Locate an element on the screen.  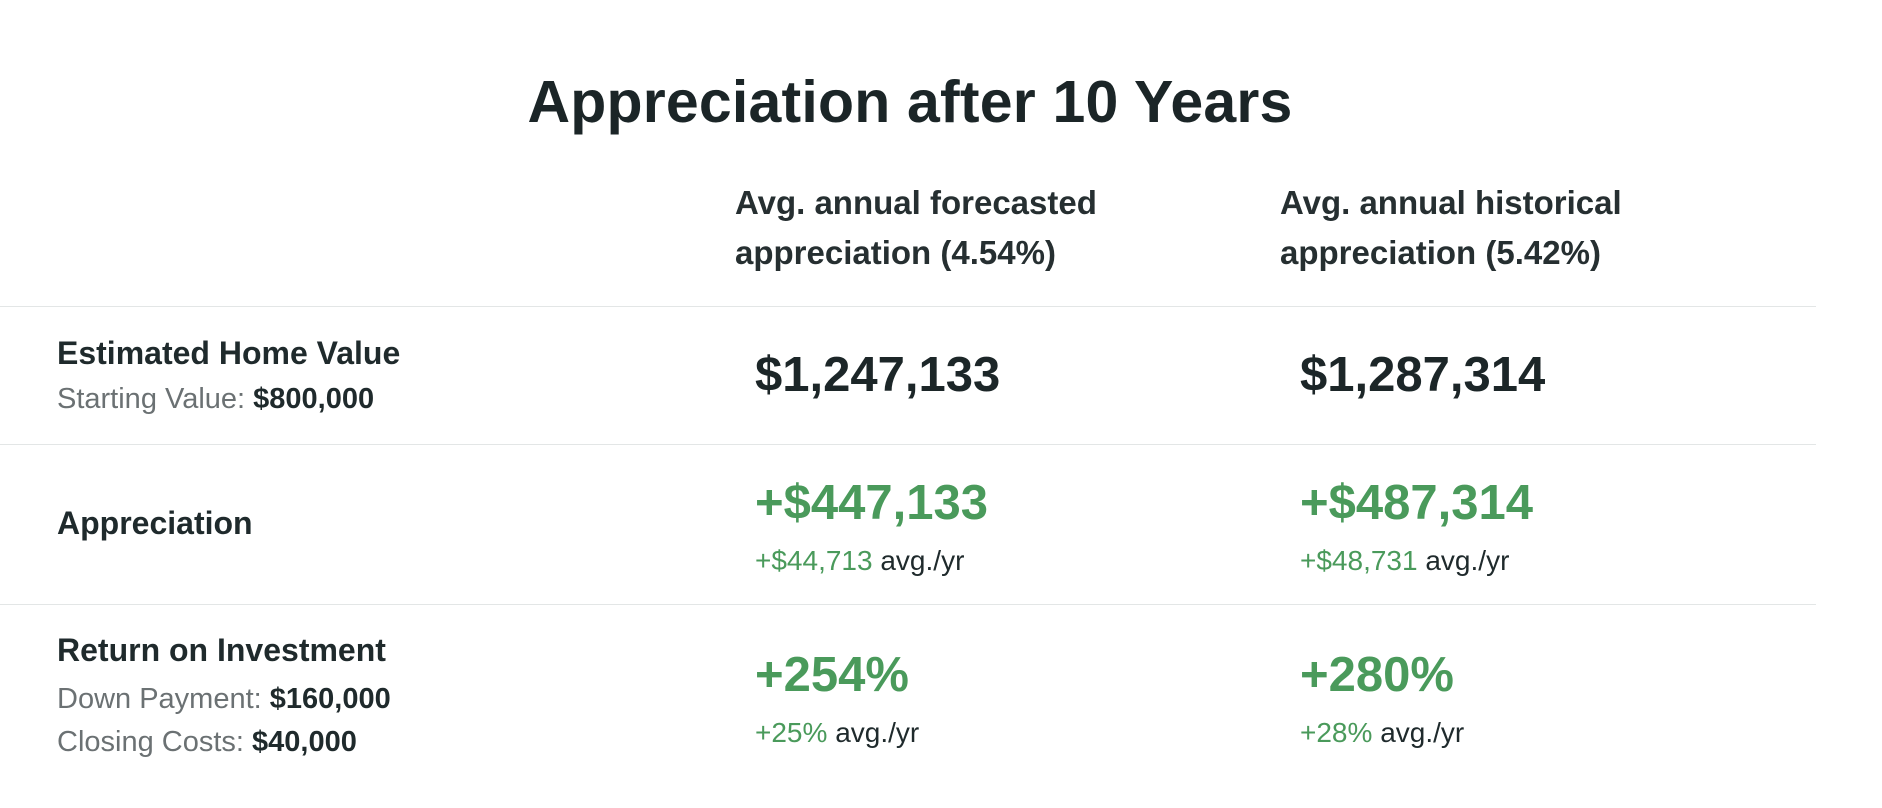
appreciation-historical-avg: +$48,731 avg./yr is located at coordinates (1404, 561).